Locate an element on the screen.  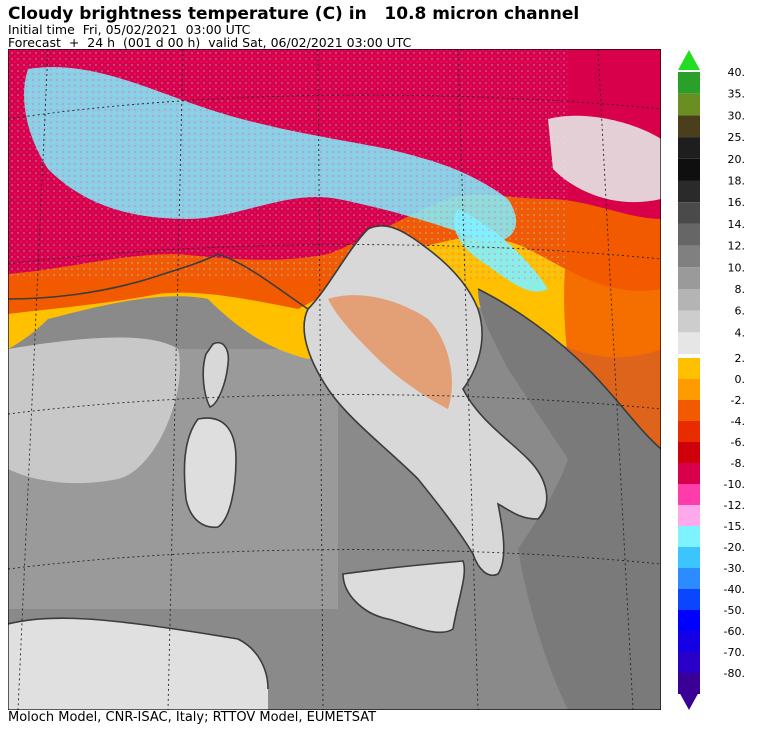
colorbar-tick-label: 2. is located at coordinates (740, 358).